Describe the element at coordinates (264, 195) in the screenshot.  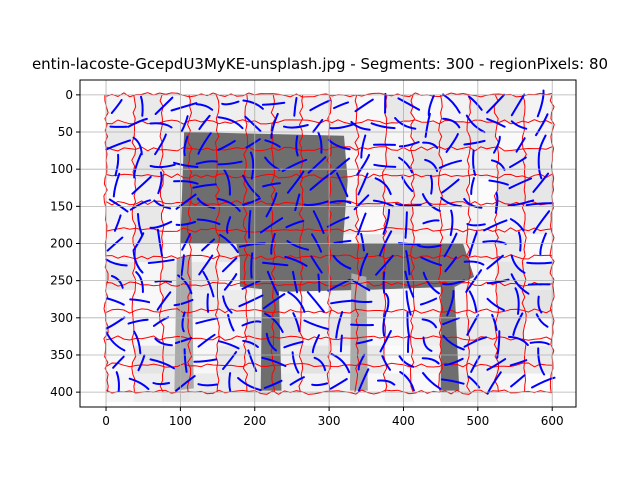
I see `region-back` at that location.